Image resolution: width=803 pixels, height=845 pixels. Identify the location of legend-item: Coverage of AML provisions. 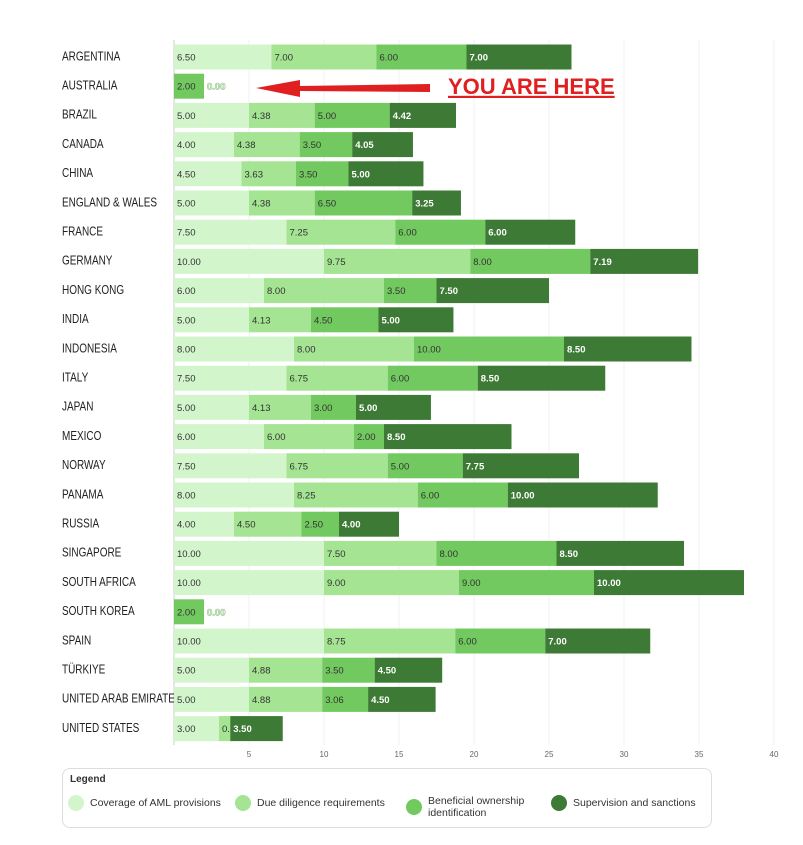
(148, 803).